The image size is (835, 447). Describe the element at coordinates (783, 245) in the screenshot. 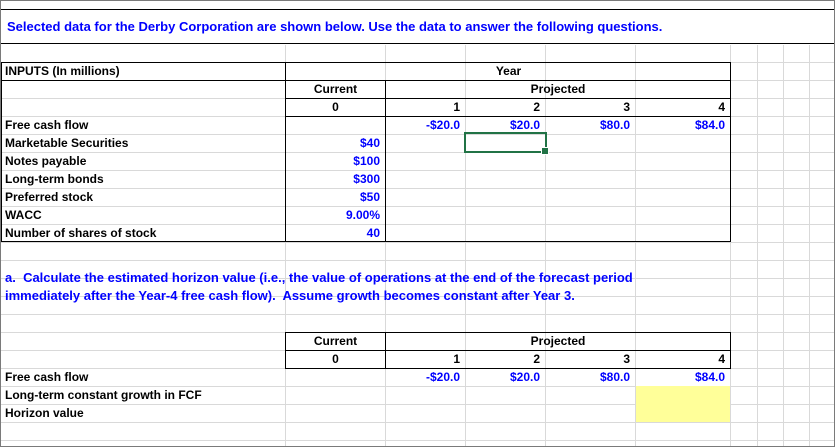

I see `gridline-col-i` at that location.